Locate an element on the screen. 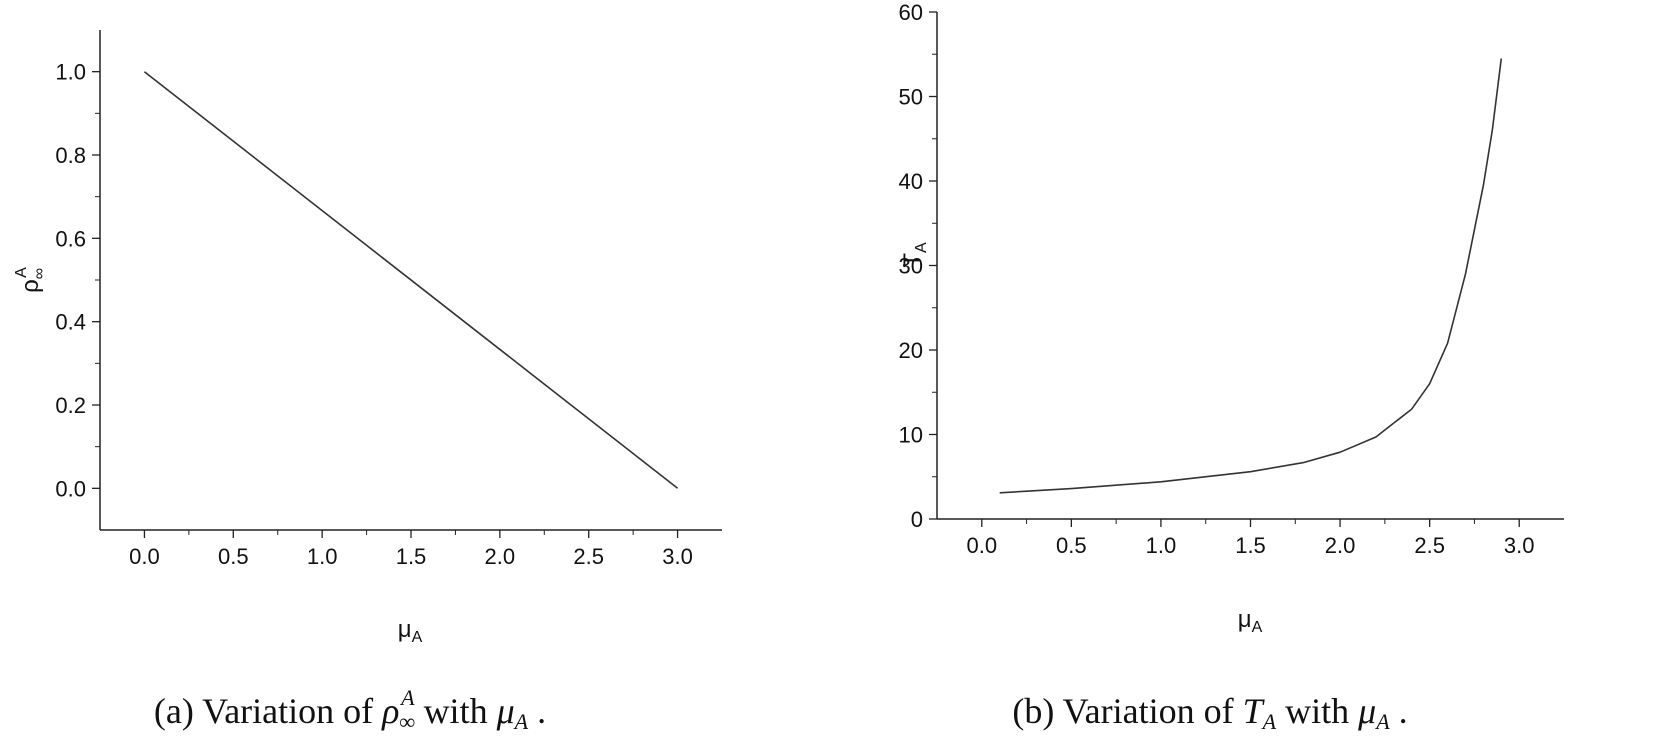 This screenshot has width=1654, height=740. chart-a-x-tick-label: 3.0 is located at coordinates (677, 556).